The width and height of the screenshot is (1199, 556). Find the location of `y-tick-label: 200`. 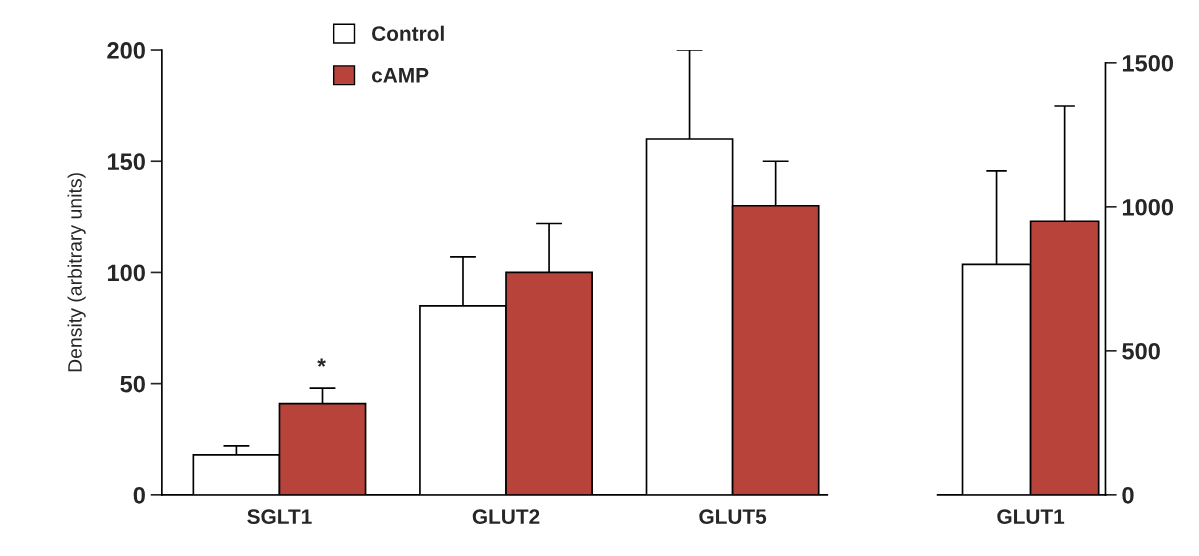

y-tick-label: 200 is located at coordinates (126, 50).